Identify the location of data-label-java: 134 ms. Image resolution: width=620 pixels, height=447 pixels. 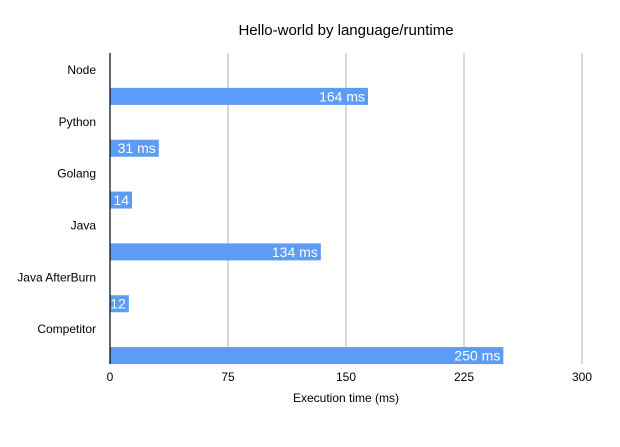
(295, 252).